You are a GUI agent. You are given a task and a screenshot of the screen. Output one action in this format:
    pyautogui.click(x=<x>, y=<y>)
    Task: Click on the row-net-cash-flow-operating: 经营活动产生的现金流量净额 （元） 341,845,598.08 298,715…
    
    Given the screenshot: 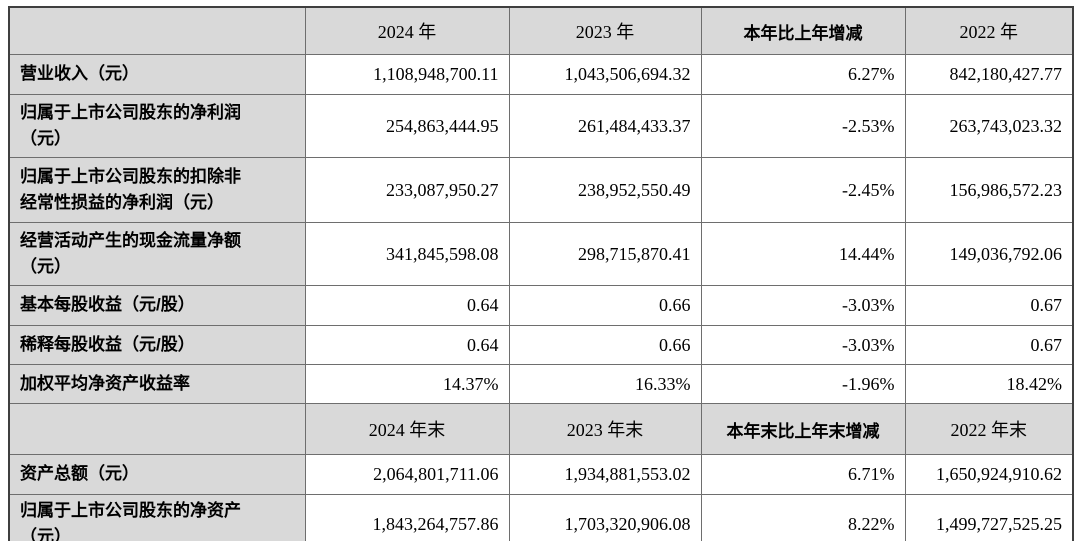 What is the action you would take?
    pyautogui.click(x=541, y=254)
    